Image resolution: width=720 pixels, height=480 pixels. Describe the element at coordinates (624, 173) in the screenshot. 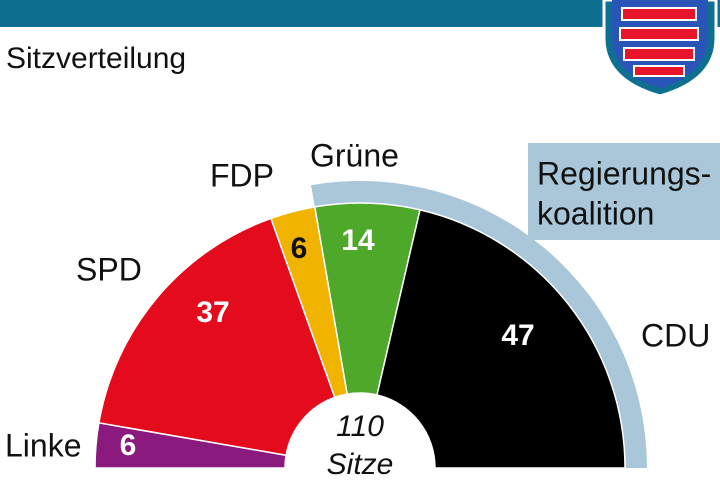

I see `coalition-label-line1: Regierungs-` at that location.